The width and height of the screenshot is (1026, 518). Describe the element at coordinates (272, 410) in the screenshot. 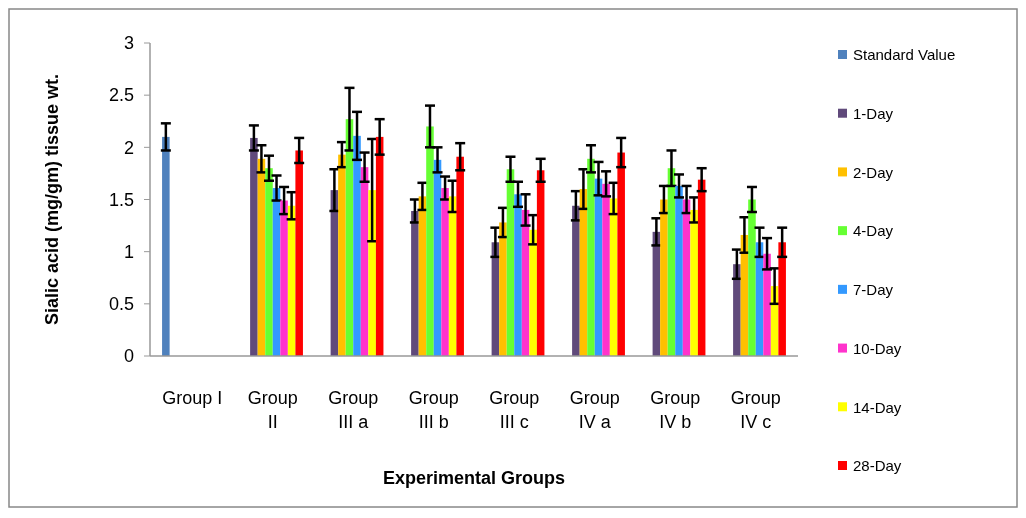

I see `x-tick-label: Group II` at that location.